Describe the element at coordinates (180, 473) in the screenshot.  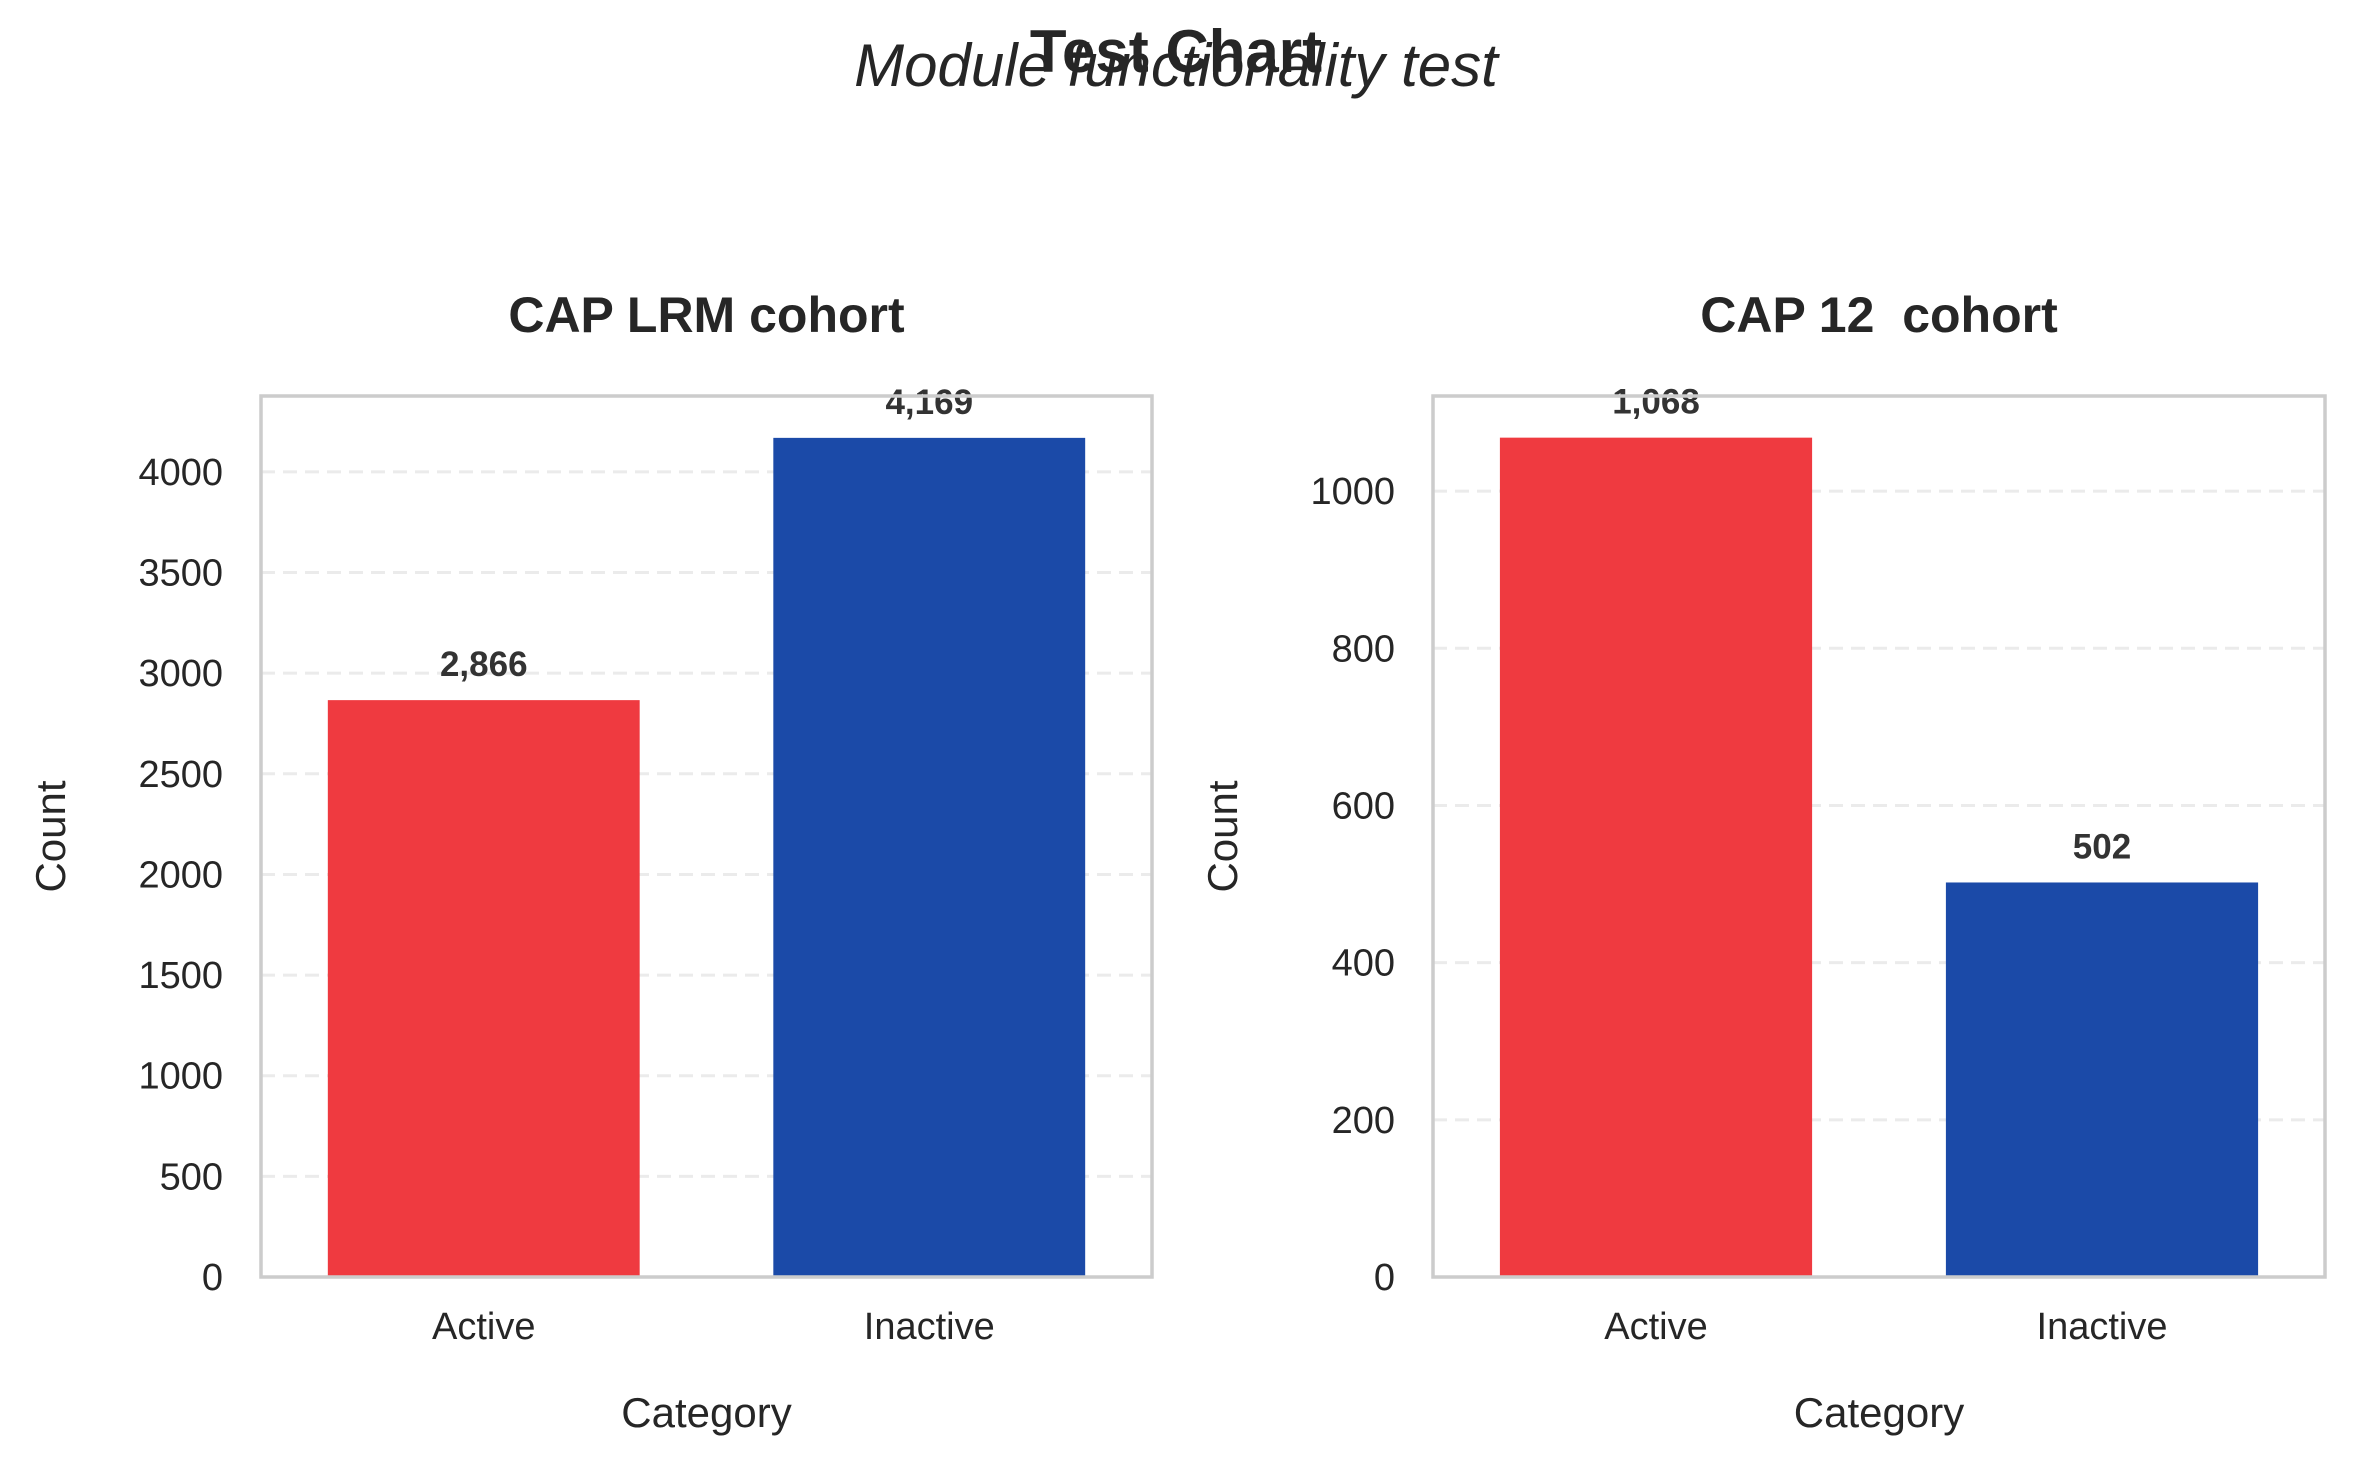
I see `y-tick-label: 4000` at that location.